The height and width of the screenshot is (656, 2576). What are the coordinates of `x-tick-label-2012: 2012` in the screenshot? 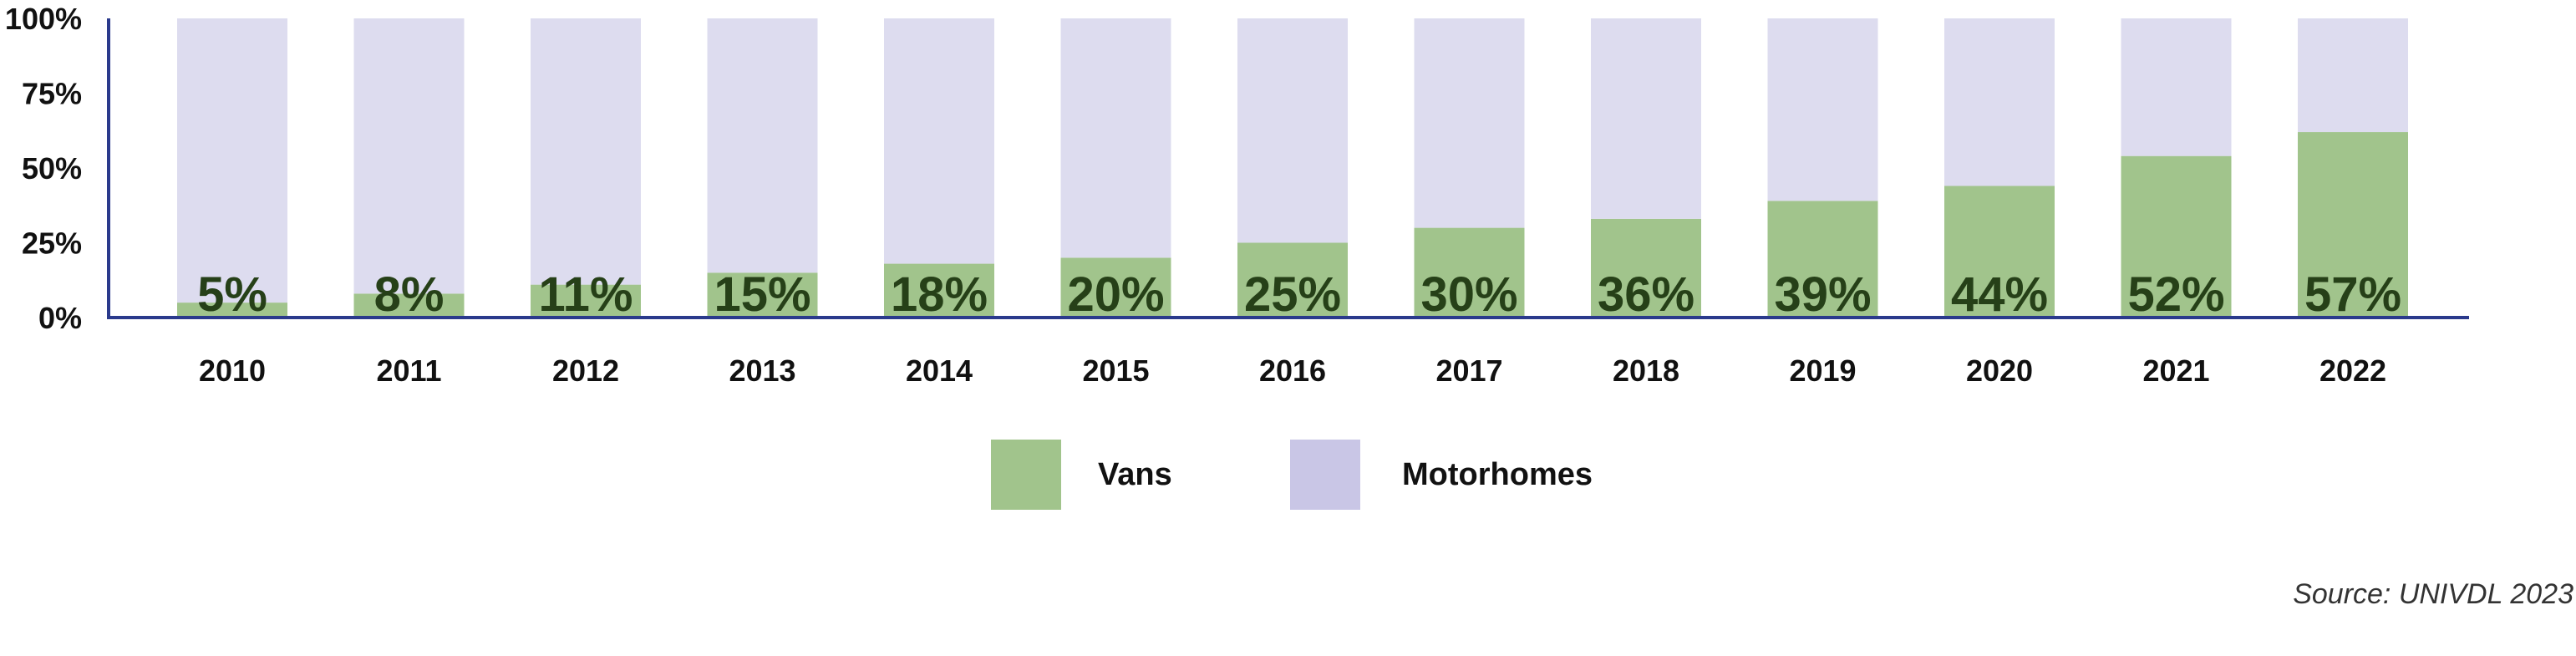 It's located at (585, 370).